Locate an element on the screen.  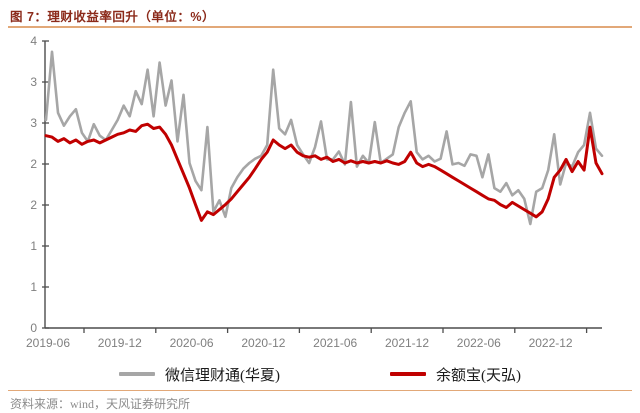
x-tick-label: 2021-06 is located at coordinates (335, 343).